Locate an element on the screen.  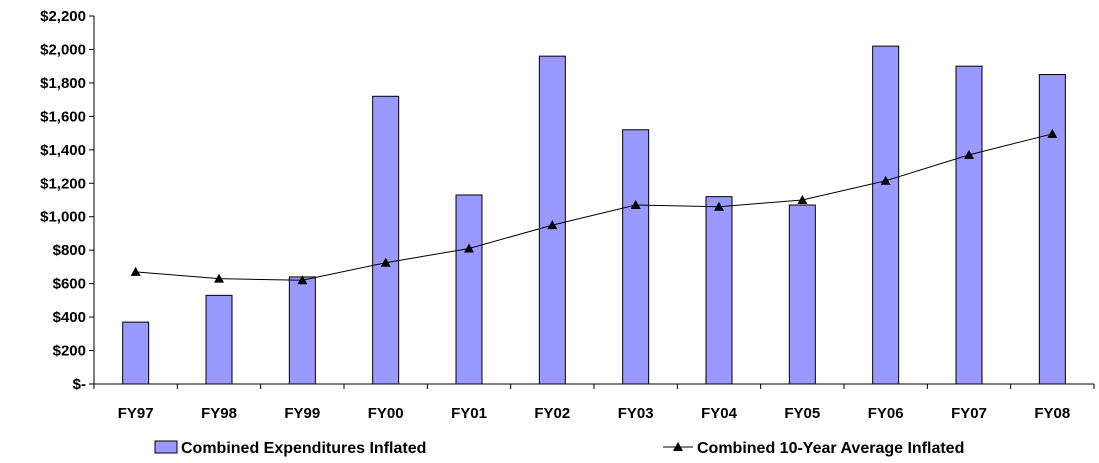
y-tick-label: $2,000 is located at coordinates (63, 49).